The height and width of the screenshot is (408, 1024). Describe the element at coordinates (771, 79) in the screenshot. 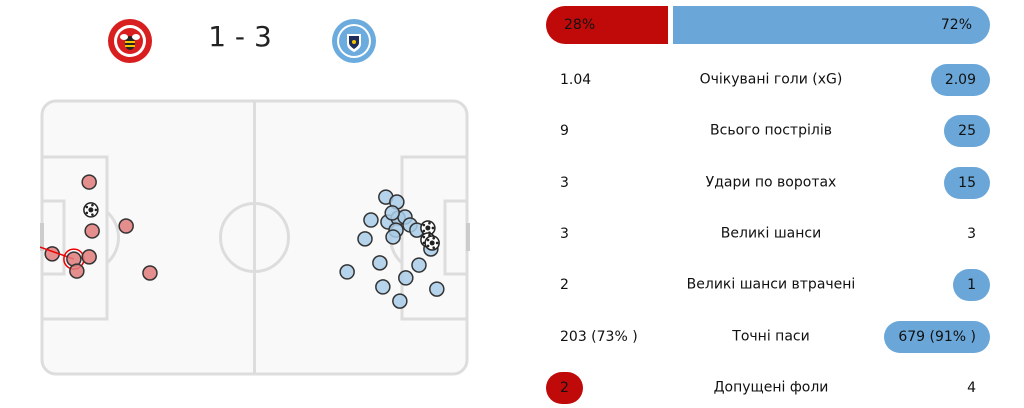

I see `stat-label: Очікувані голи (xG)` at that location.